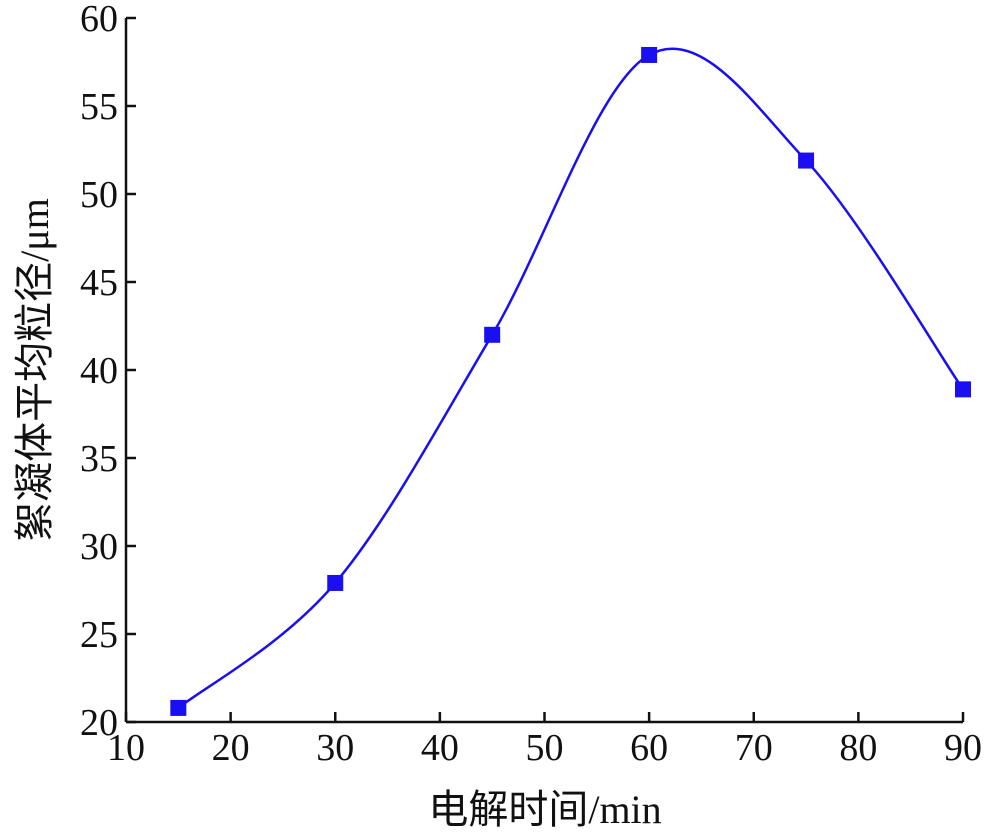 The height and width of the screenshot is (833, 1000). What do you see at coordinates (440, 748) in the screenshot?
I see `x-tick-label: 40` at bounding box center [440, 748].